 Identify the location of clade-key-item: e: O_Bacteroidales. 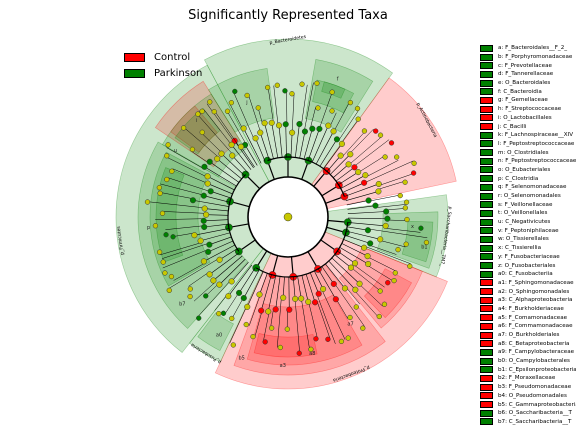
(528, 83).